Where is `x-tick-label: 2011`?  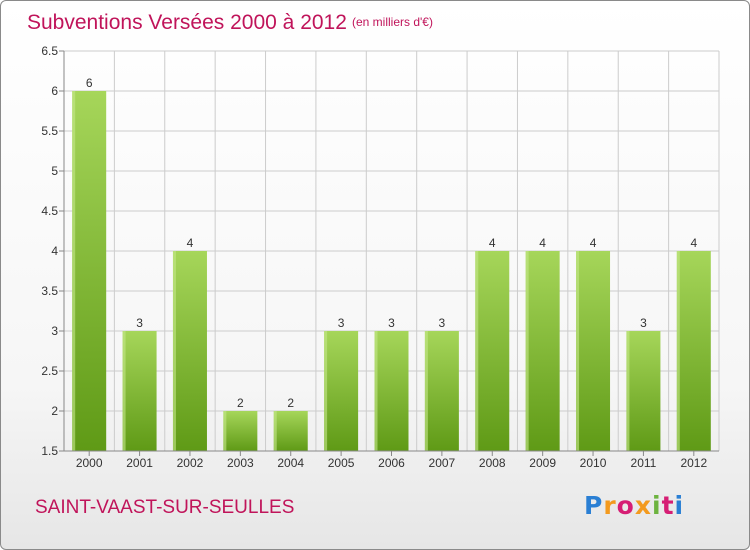 x-tick-label: 2011 is located at coordinates (644, 463).